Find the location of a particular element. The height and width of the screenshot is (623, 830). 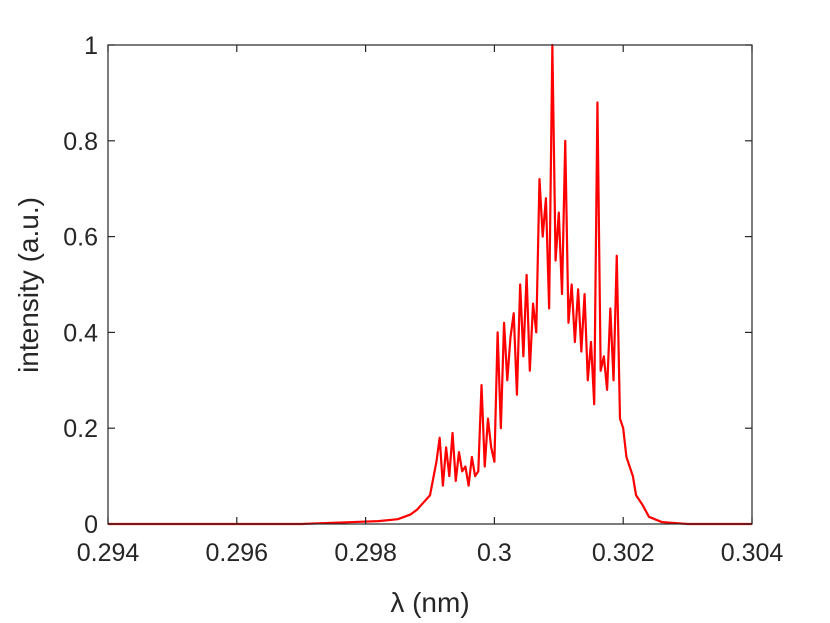

x-tick-label: 0.294 is located at coordinates (108, 553).